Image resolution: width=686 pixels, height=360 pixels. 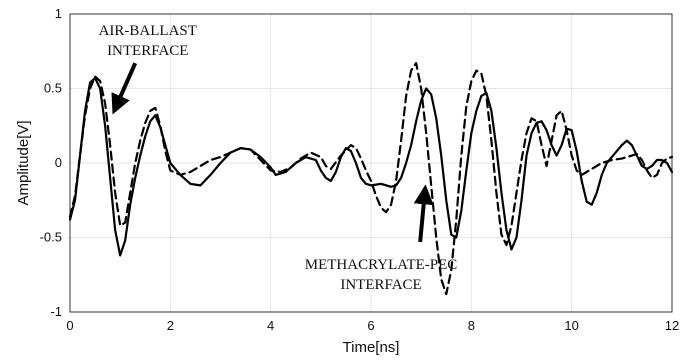 What do you see at coordinates (148, 69) in the screenshot?
I see `annotation: AIR-BALLAST INTERFACE` at bounding box center [148, 69].